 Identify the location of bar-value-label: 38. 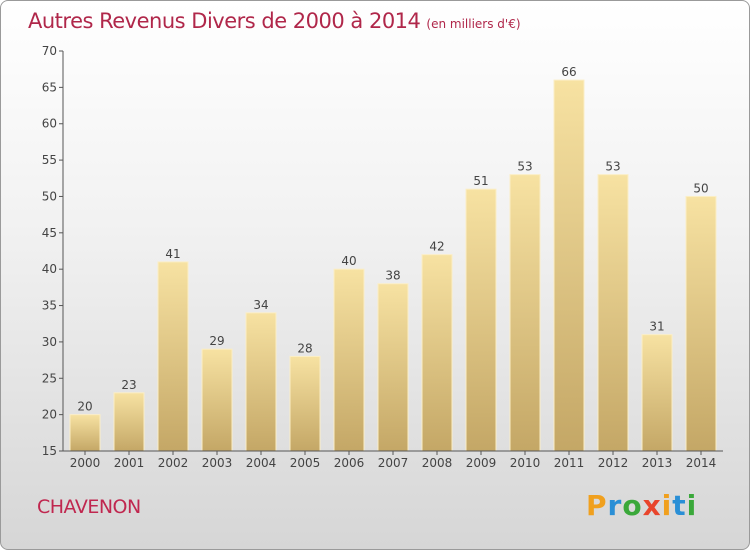
(392, 276).